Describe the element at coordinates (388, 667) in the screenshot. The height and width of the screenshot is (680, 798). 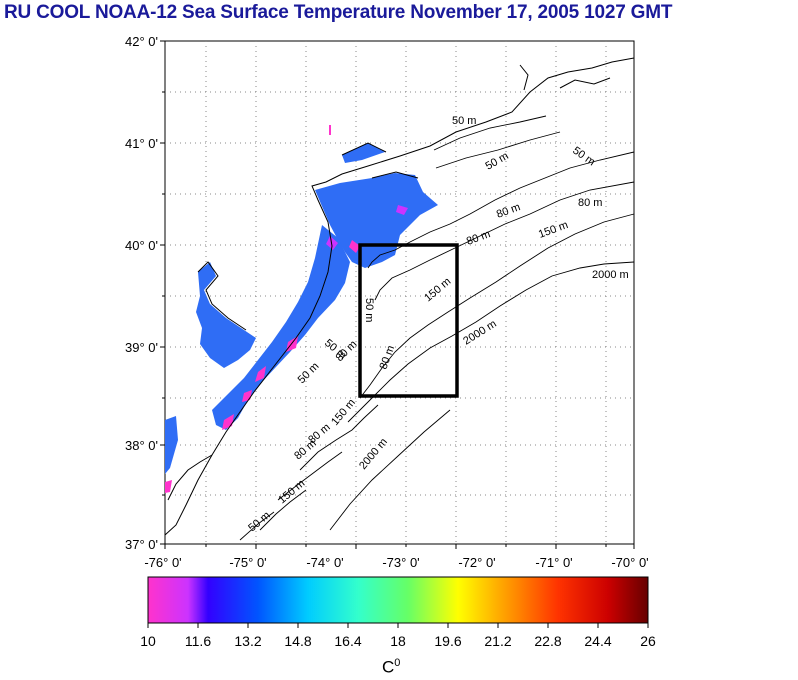
I see `unit-text: C` at that location.